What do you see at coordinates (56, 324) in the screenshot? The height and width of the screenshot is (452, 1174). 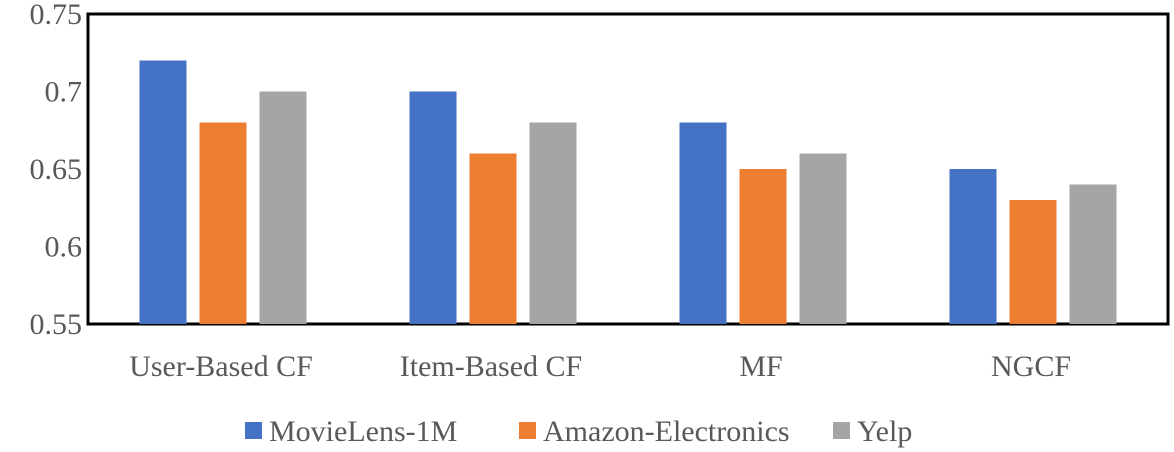 I see `y-tick-label: 0.55` at bounding box center [56, 324].